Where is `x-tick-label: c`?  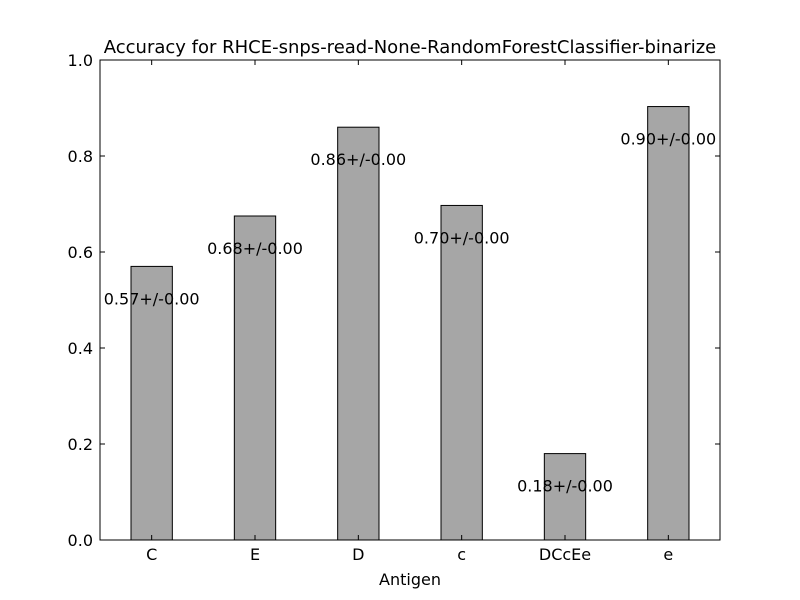 x-tick-label: c is located at coordinates (461, 554).